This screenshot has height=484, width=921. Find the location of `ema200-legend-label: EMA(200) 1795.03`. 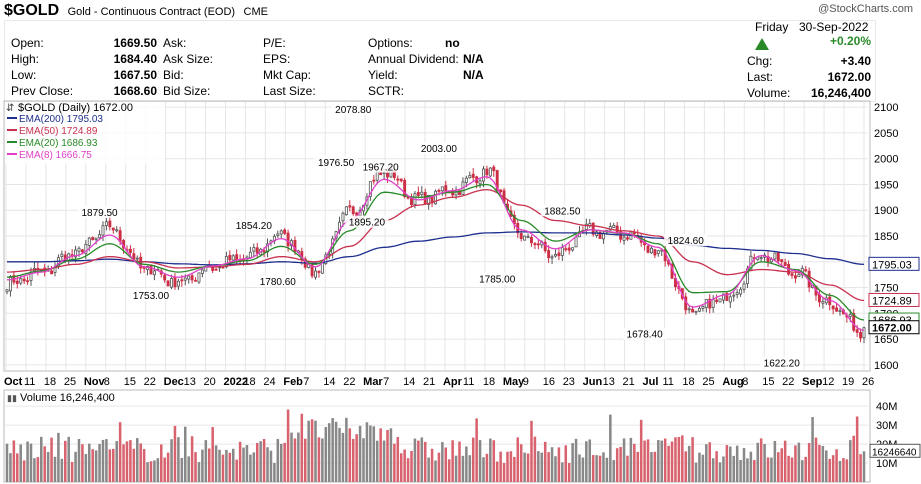

ema200-legend-label: EMA(200) 1795.03 is located at coordinates (61, 119).